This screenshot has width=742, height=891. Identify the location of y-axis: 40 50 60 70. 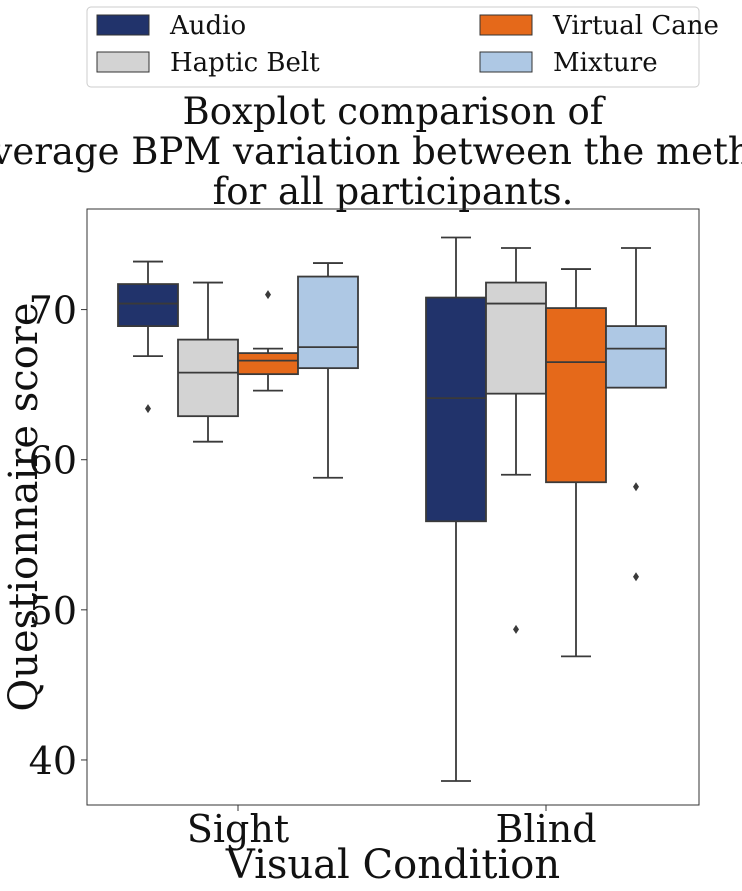
(58, 536).